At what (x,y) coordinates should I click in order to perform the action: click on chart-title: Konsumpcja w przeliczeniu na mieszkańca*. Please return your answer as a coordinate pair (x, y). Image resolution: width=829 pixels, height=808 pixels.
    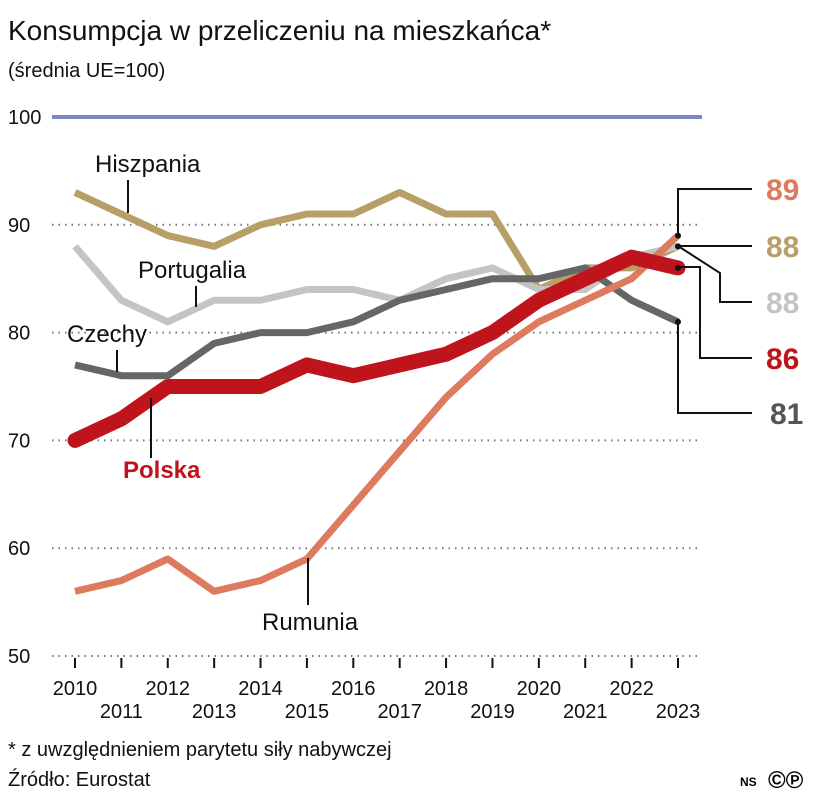
    Looking at the image, I should click on (279, 30).